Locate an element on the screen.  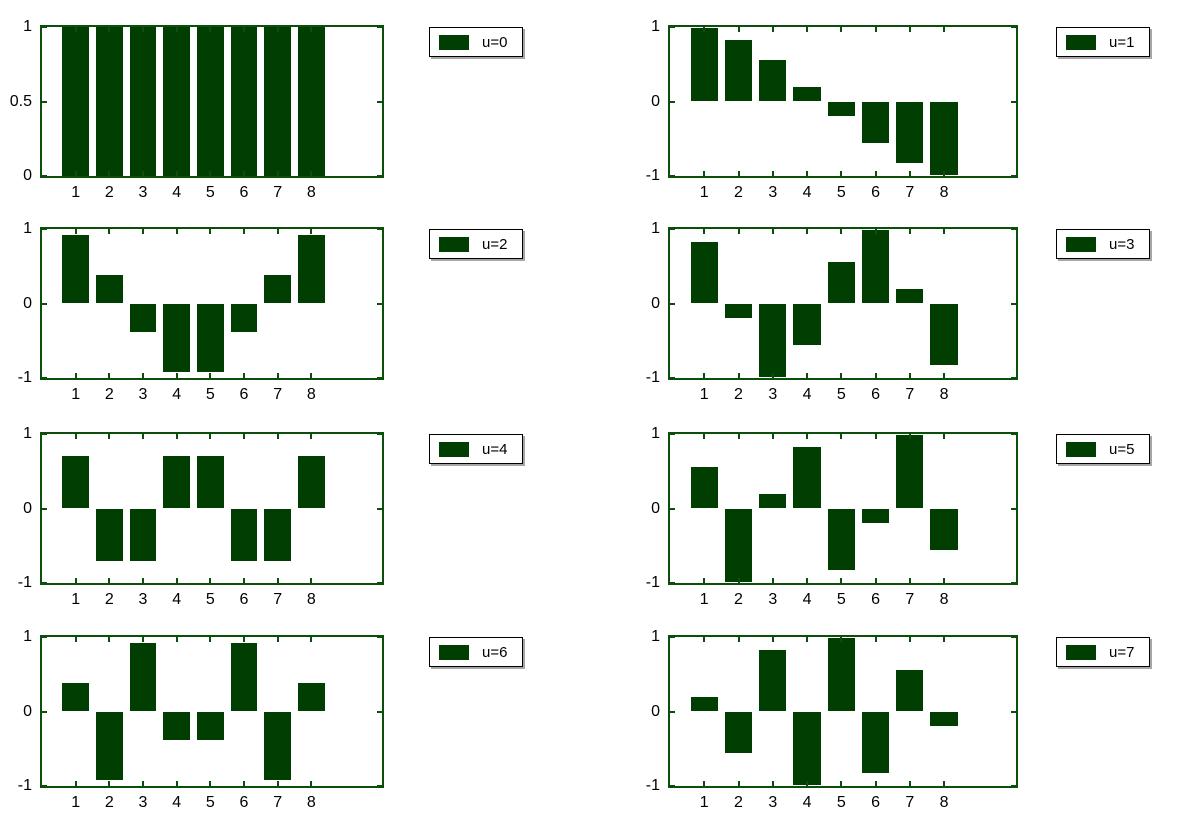
legend: u=3 is located at coordinates (1103, 244).